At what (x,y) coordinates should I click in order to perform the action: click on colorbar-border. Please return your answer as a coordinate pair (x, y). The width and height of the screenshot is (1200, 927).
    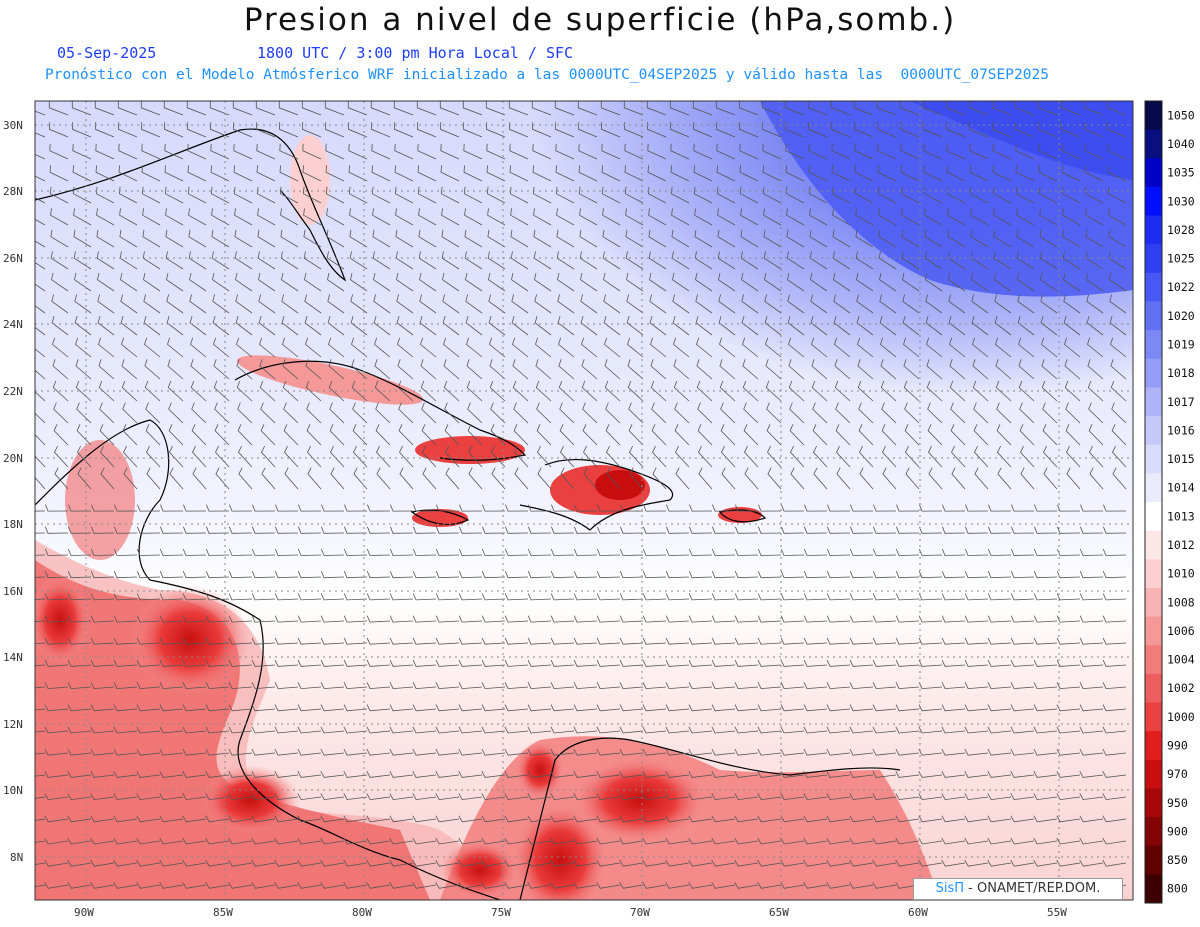
    Looking at the image, I should click on (1153, 502).